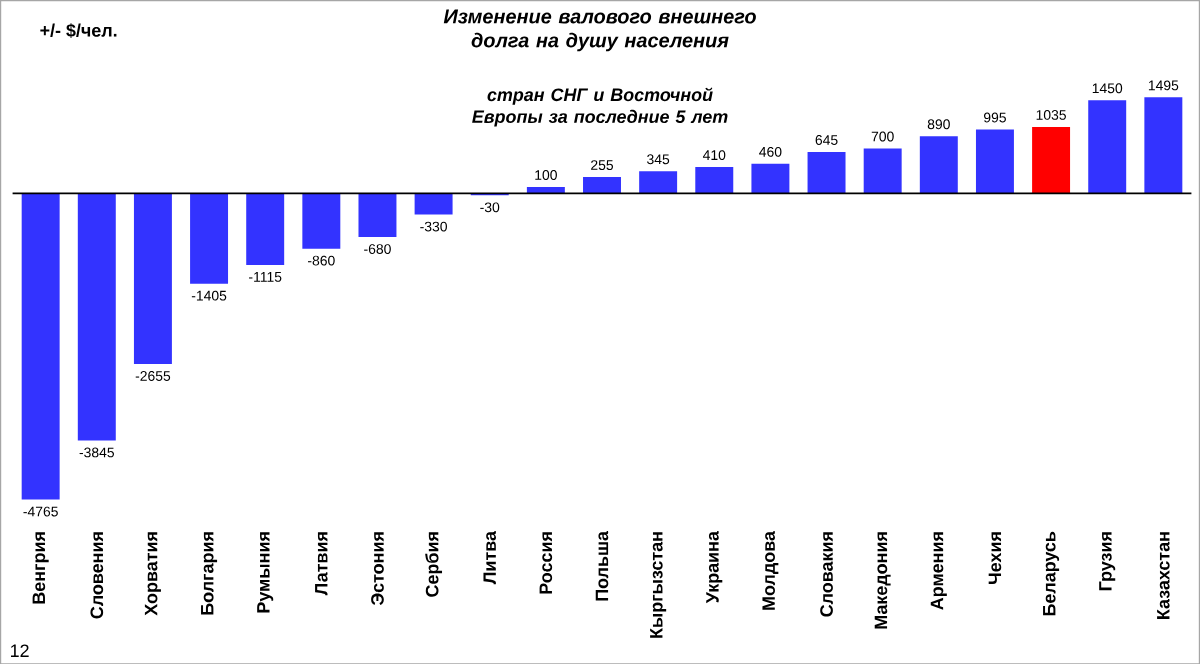 The height and width of the screenshot is (664, 1200). What do you see at coordinates (40, 568) in the screenshot?
I see `x-tick-label: Венгрия` at bounding box center [40, 568].